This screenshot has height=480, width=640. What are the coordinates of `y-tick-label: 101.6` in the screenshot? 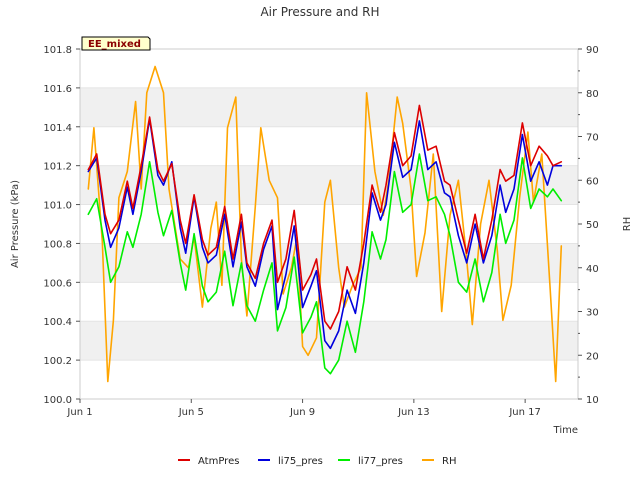 It's located at (57, 89).